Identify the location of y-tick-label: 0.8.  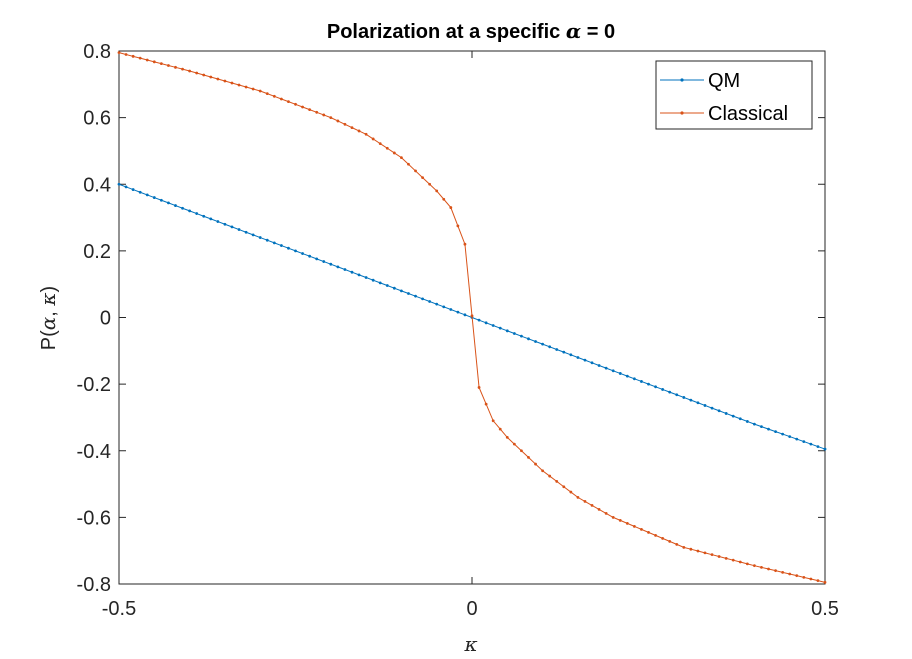
(97, 52).